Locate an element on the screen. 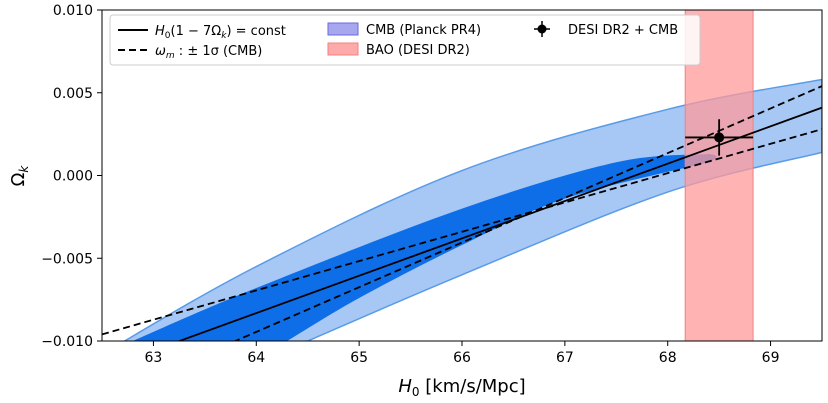  x-tick-label: 67 is located at coordinates (565, 358).